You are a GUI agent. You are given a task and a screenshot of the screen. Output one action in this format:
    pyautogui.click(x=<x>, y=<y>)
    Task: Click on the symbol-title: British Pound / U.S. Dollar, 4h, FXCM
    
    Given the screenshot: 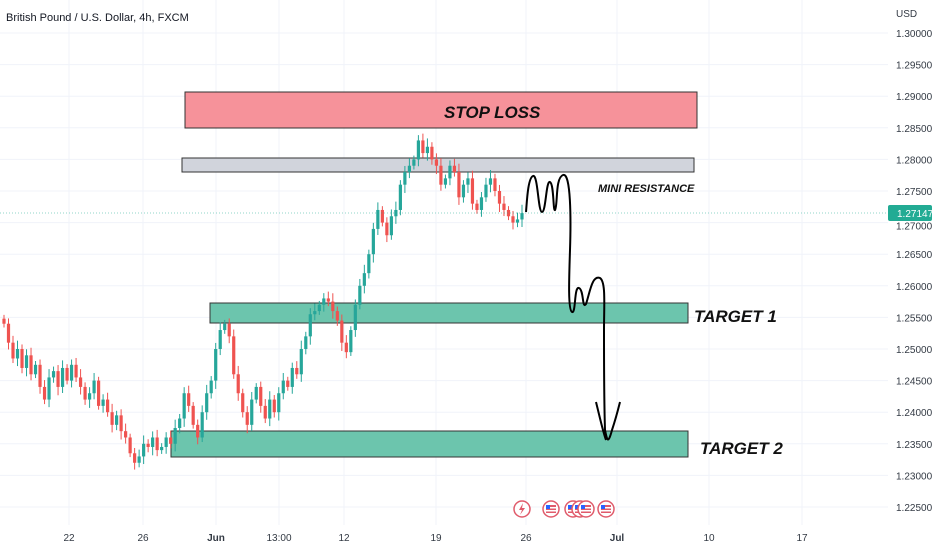 What is the action you would take?
    pyautogui.click(x=97, y=18)
    